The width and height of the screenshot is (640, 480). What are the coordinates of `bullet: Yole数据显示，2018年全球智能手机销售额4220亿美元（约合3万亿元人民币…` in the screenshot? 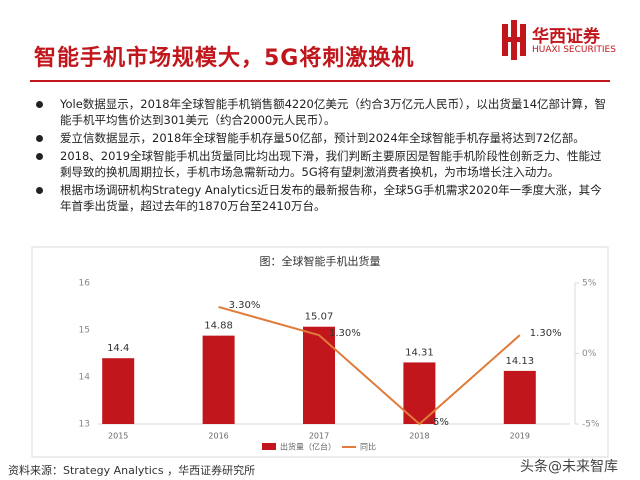 It's located at (322, 112).